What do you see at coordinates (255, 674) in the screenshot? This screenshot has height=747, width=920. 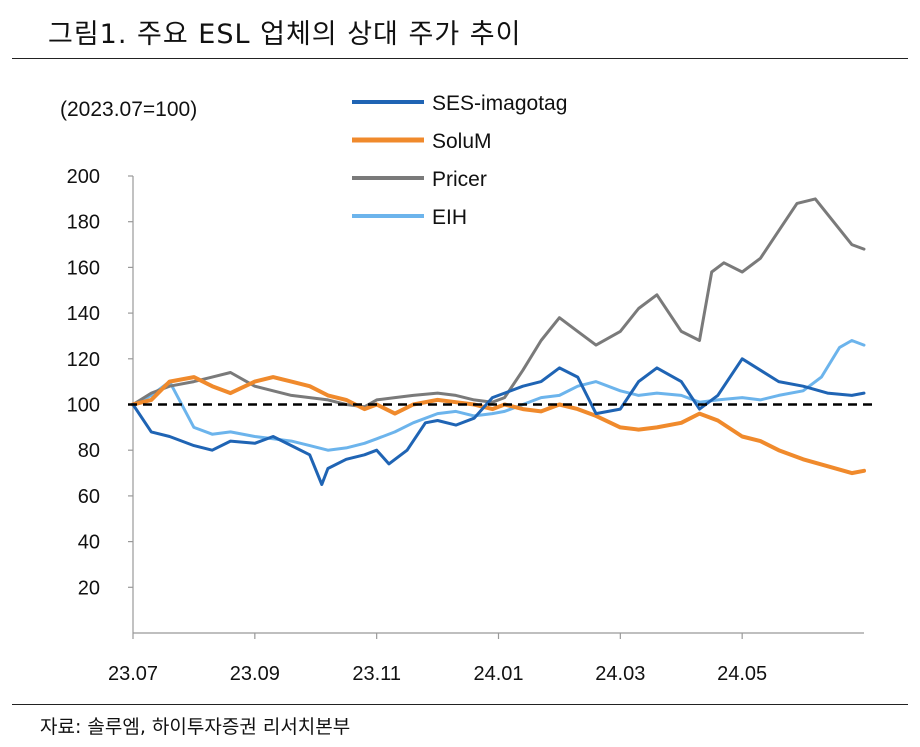 I see `x-tick-label: 23.09` at bounding box center [255, 674].